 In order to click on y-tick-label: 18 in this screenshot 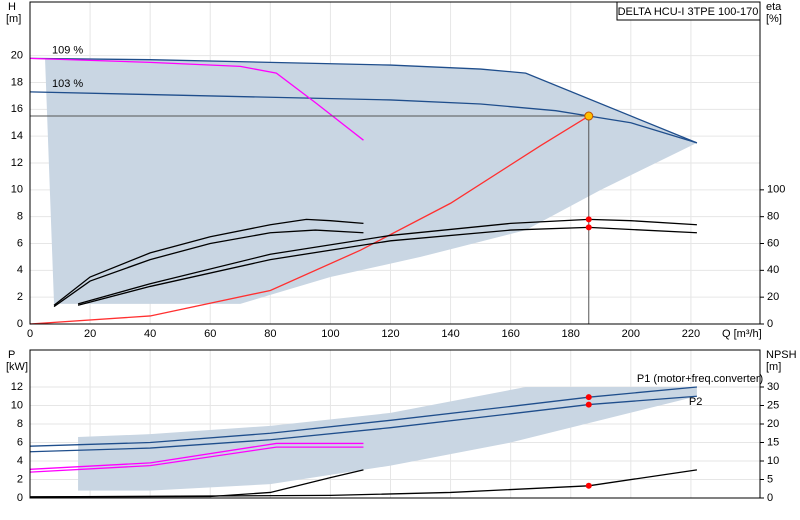, I will do `click(17, 82)`.